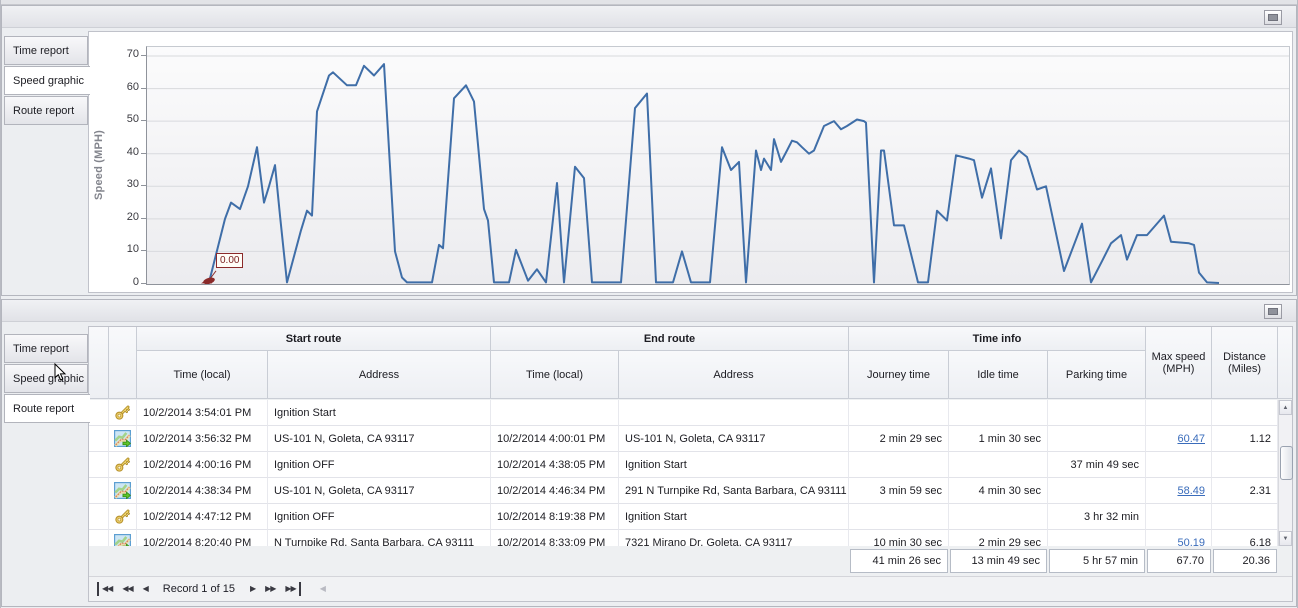  What do you see at coordinates (129, 217) in the screenshot?
I see `y-tick-label: 20` at bounding box center [129, 217].